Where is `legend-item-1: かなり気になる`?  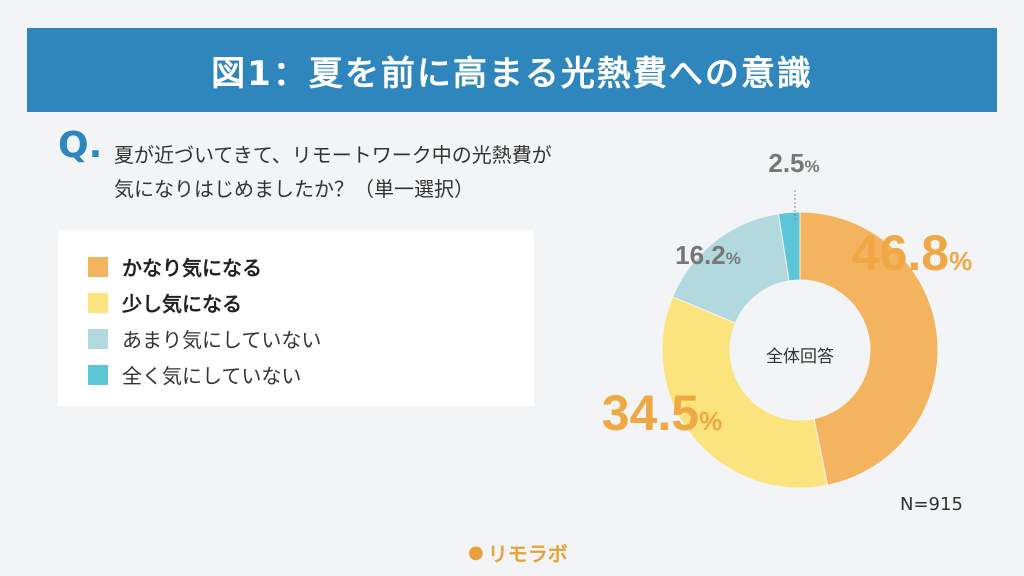
legend-item-1: かなり気になる is located at coordinates (175, 266).